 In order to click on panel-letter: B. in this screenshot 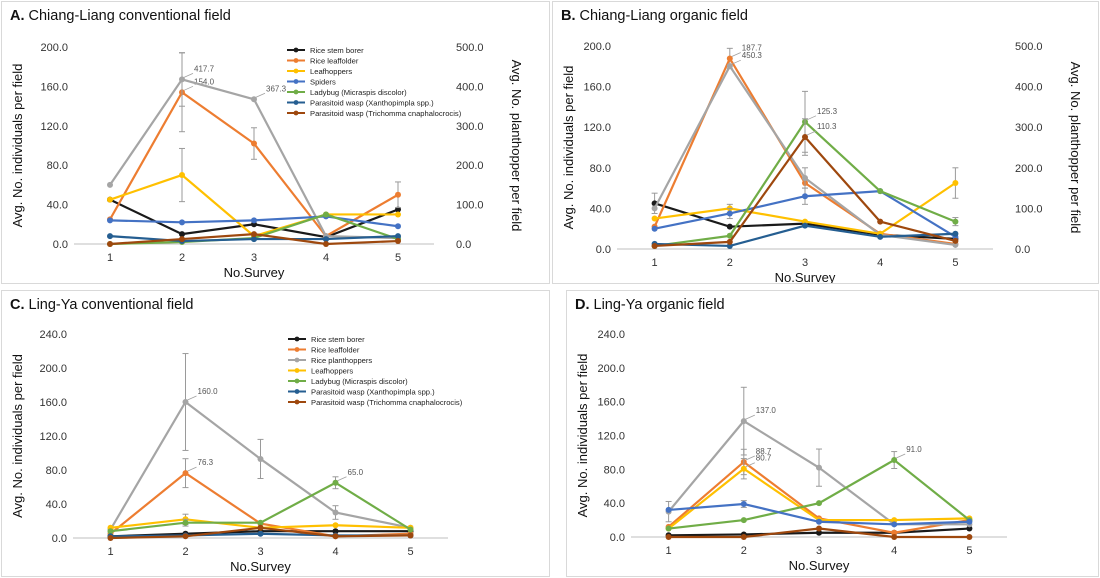, I will do `click(568, 16)`.